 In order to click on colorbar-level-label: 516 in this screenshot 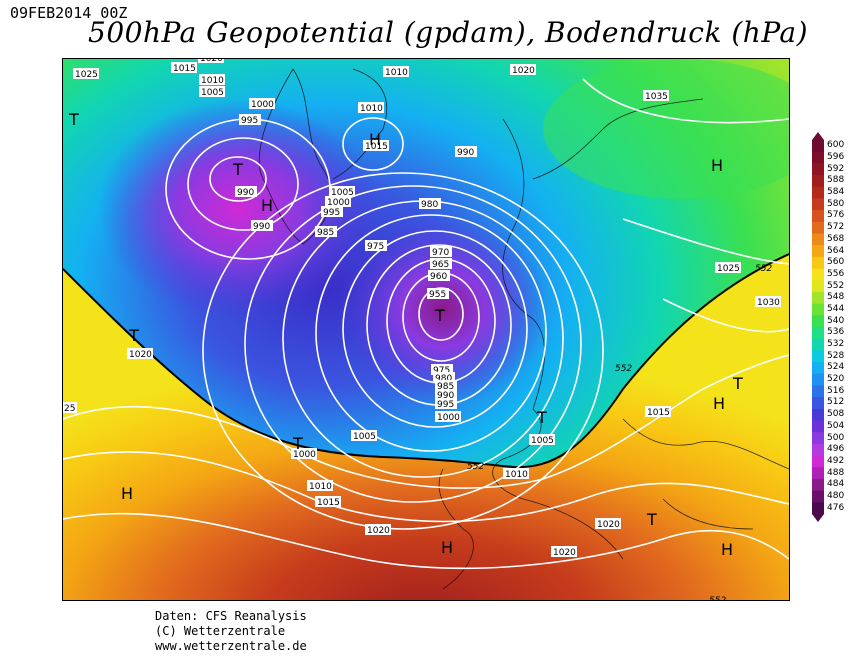, I will do `click(836, 390)`.